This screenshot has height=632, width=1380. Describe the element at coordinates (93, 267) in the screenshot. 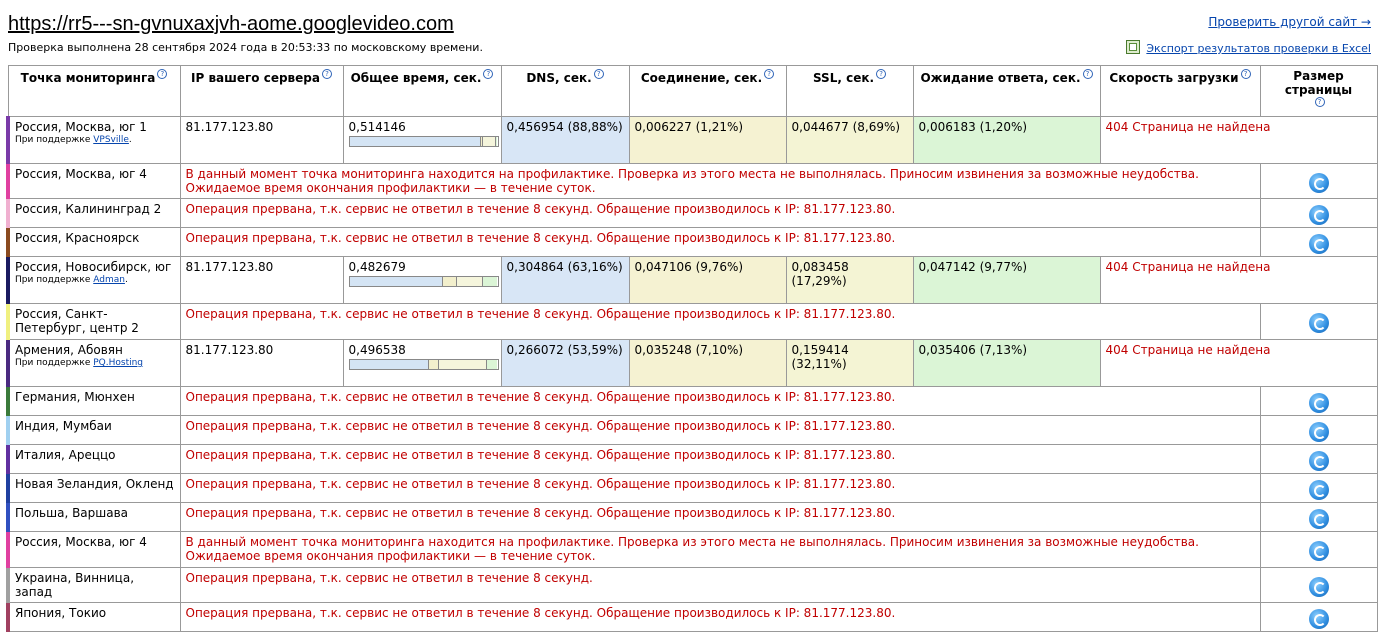

I see `location-name: Россия, Новосибирск, юг` at that location.